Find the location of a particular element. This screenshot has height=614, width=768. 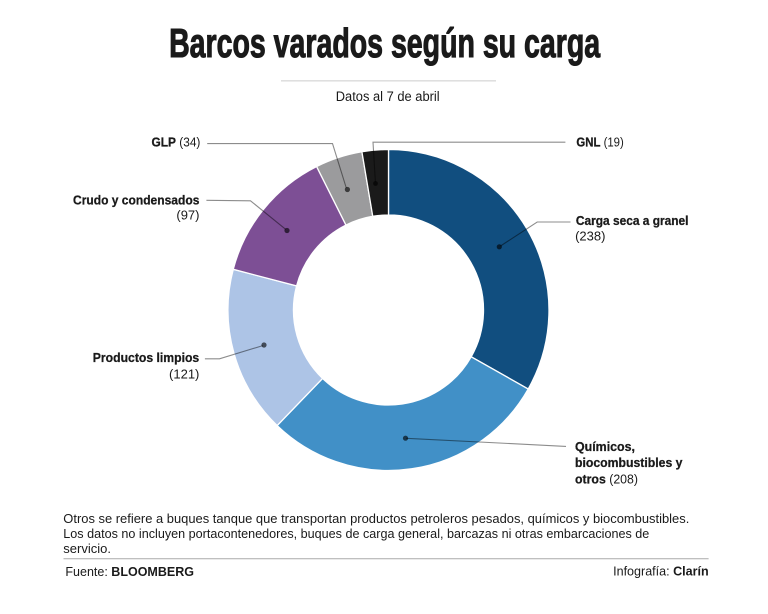

svg-text: Barcos varados según su carga is located at coordinates (385, 43).